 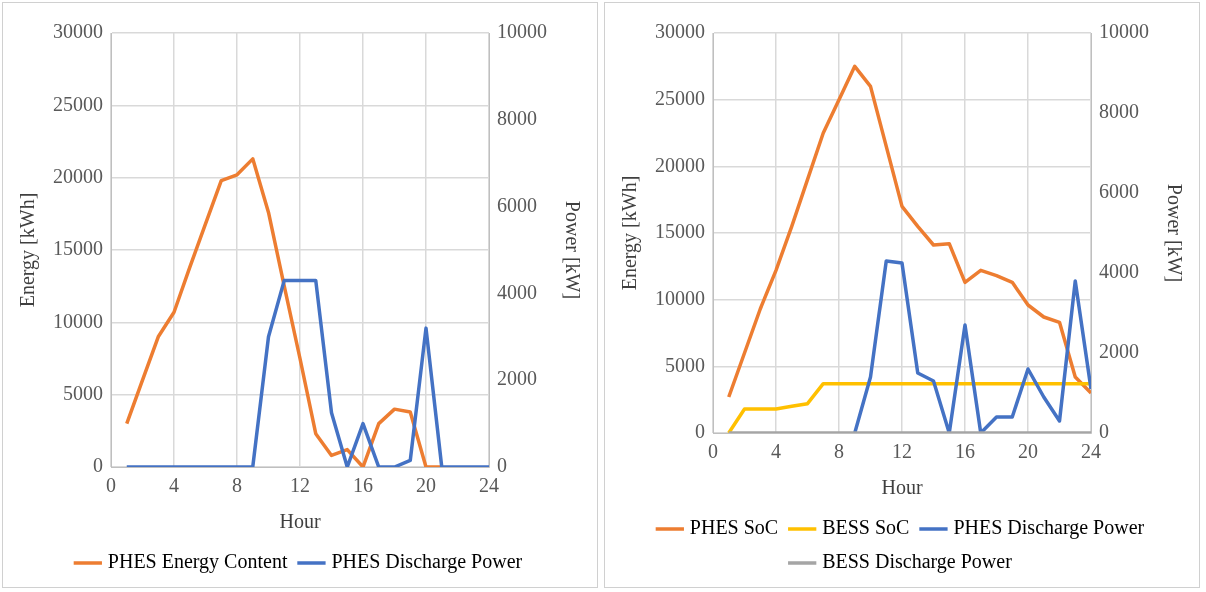 What do you see at coordinates (734, 527) in the screenshot?
I see `legend-label: PHES SoC` at bounding box center [734, 527].